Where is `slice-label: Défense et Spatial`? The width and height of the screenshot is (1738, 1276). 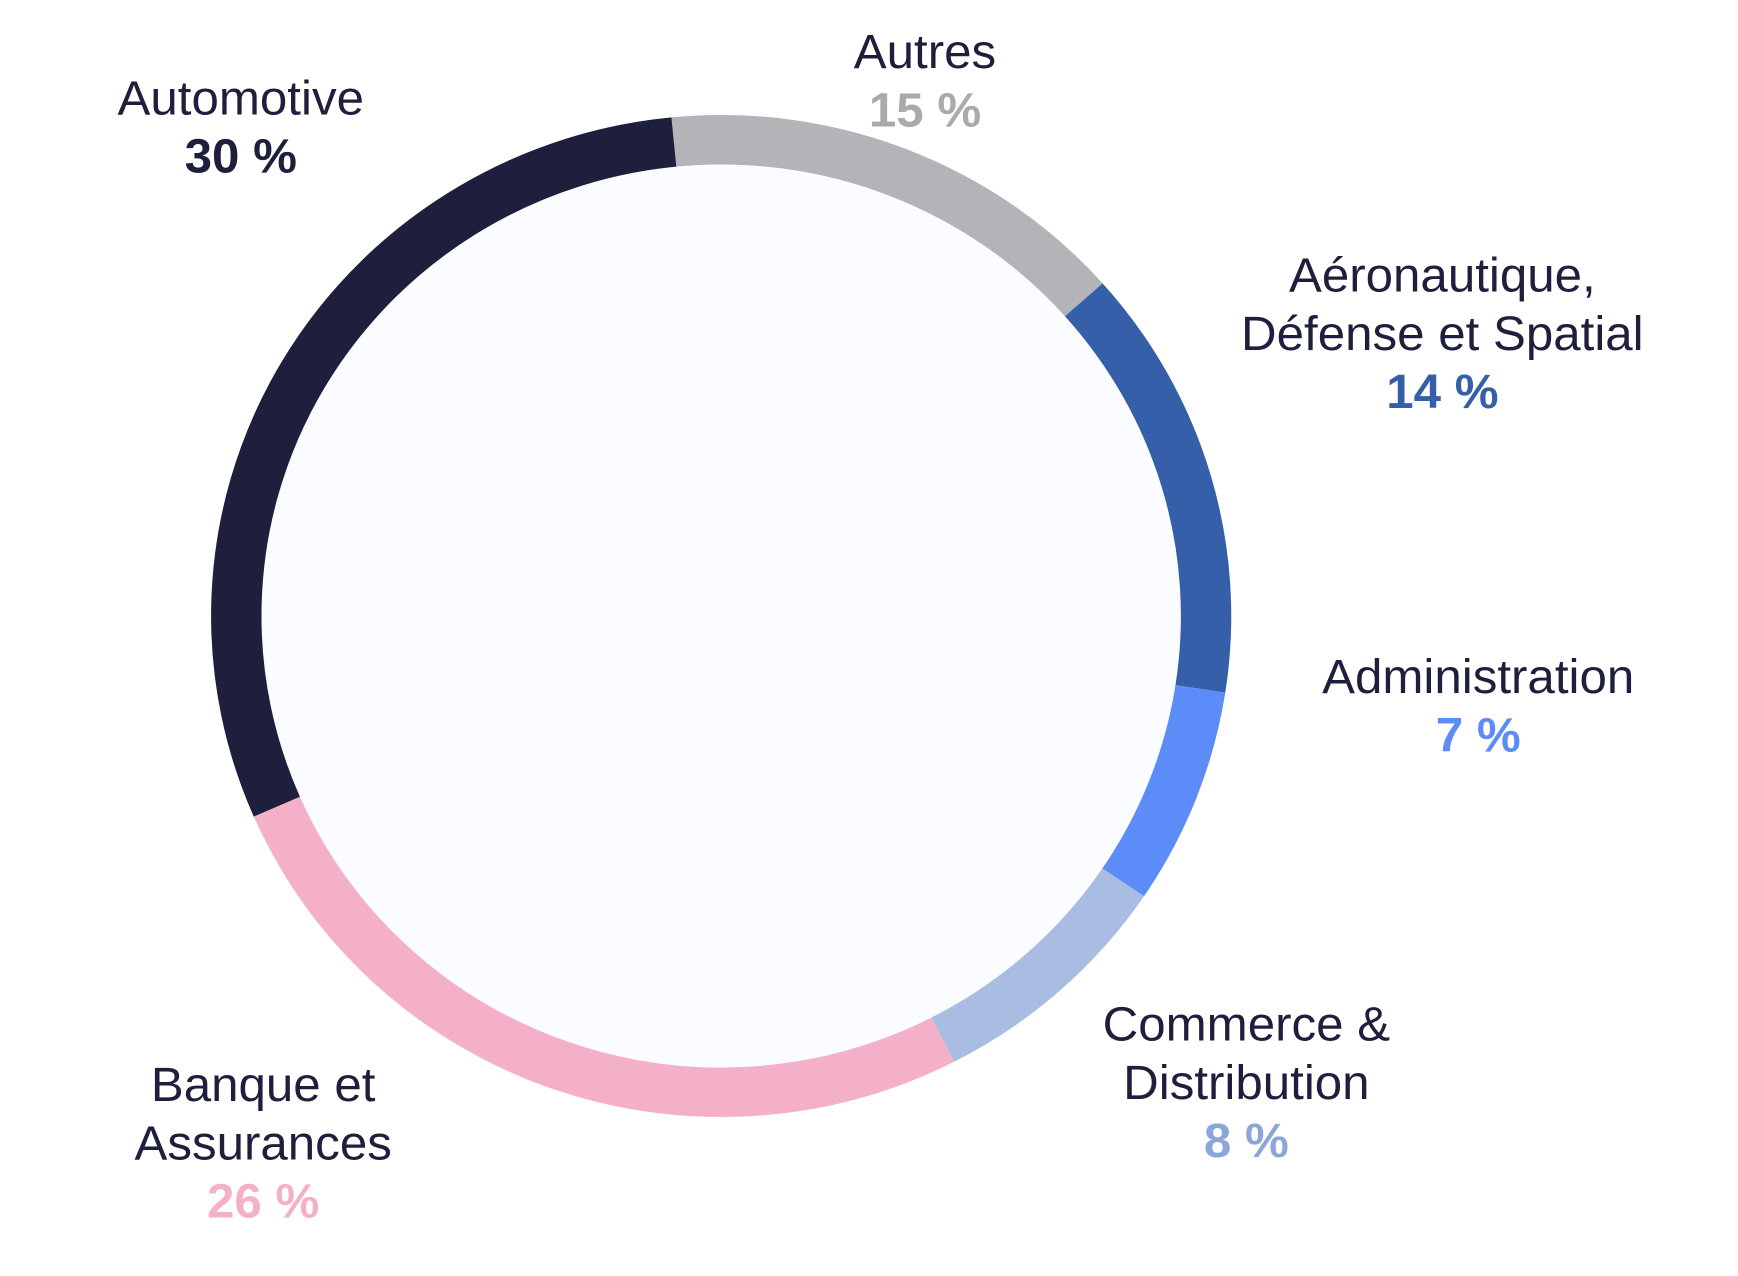 slice-label: Défense et Spatial is located at coordinates (1442, 334).